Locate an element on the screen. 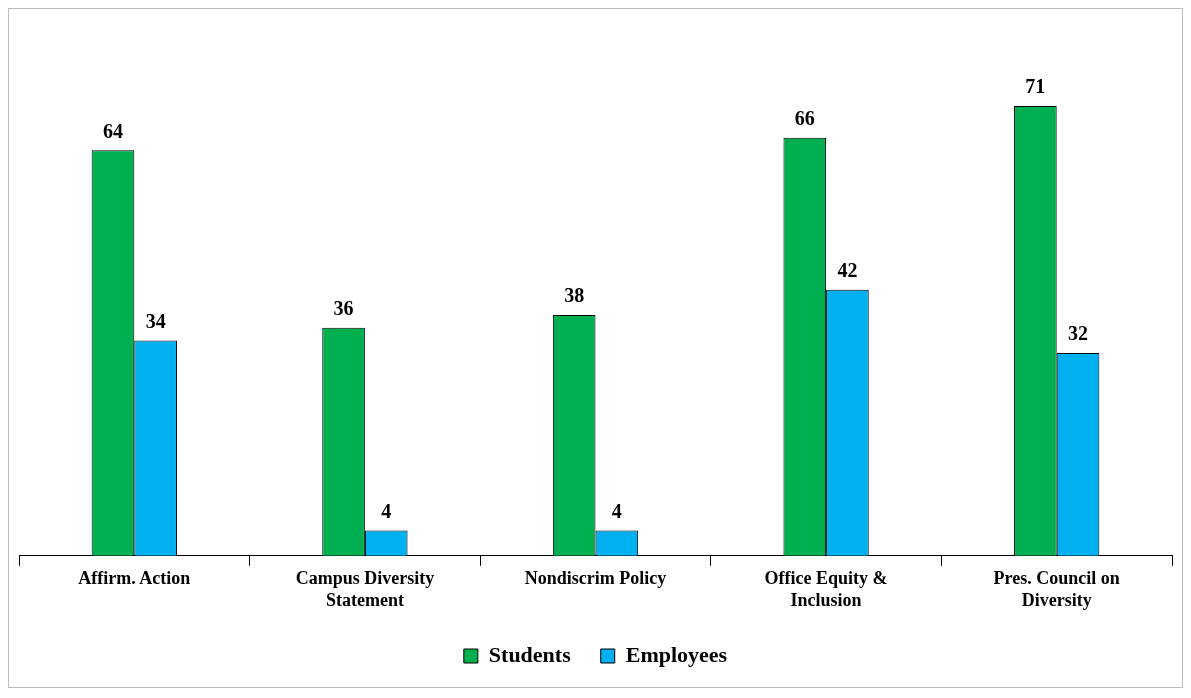 The height and width of the screenshot is (698, 1191). data-label: 42 is located at coordinates (847, 269).